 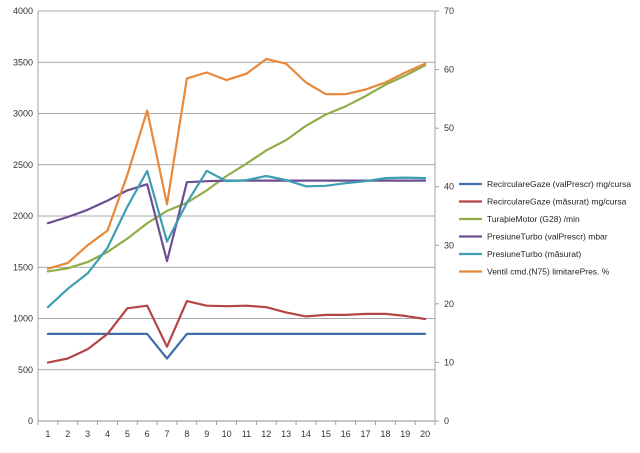 What do you see at coordinates (167, 434) in the screenshot?
I see `x-tick-label: 7` at bounding box center [167, 434].